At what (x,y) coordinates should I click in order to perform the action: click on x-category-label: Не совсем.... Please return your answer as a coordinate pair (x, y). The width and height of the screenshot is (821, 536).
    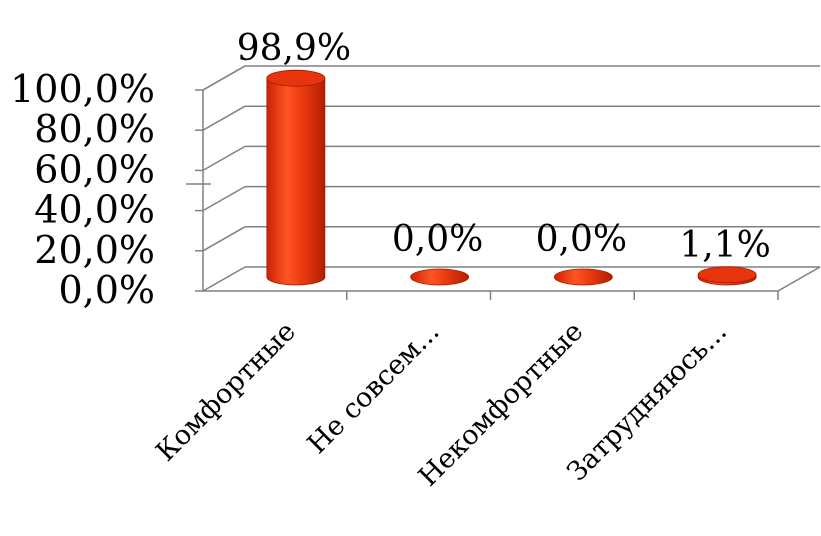
    Looking at the image, I should click on (374, 388).